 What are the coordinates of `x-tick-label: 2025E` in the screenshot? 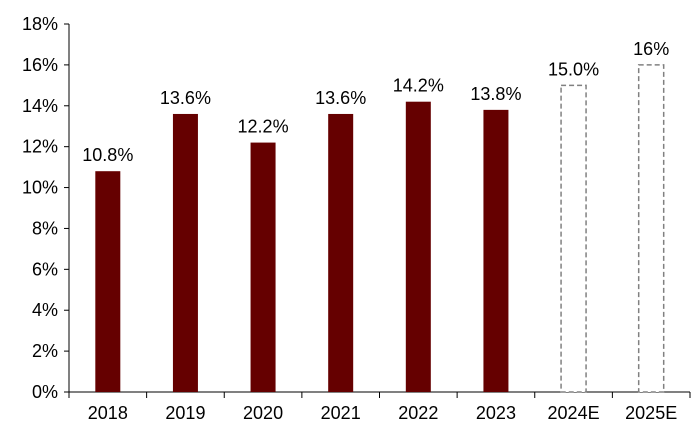 It's located at (651, 413).